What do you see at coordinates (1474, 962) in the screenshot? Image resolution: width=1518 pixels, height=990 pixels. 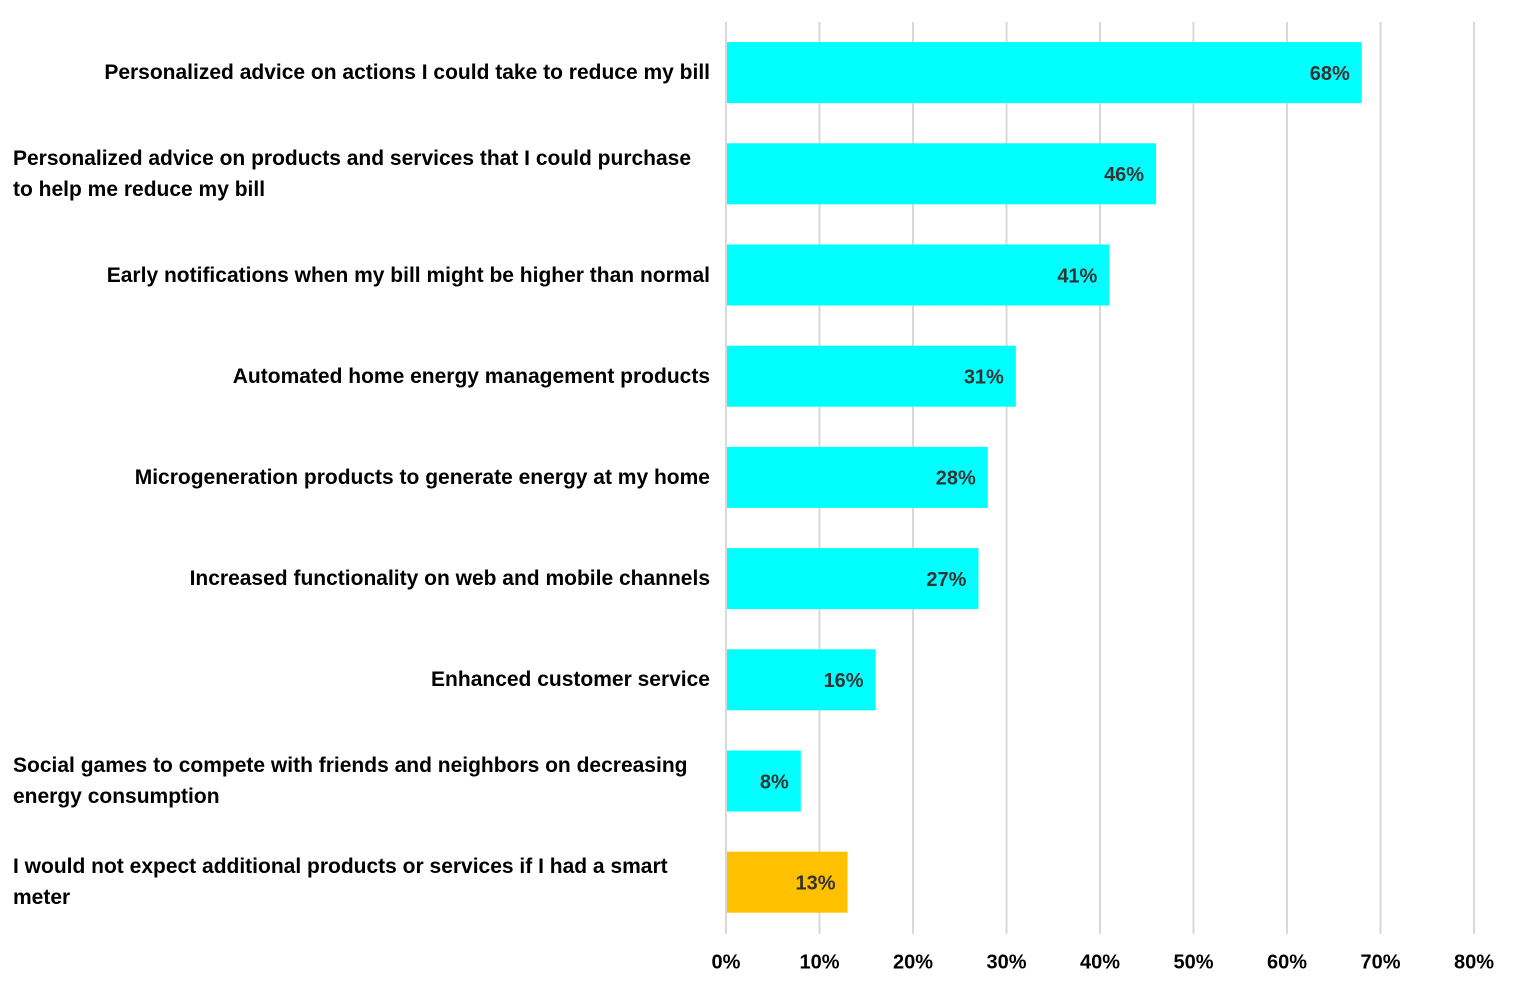 I see `x-tick-label: 80%` at bounding box center [1474, 962].